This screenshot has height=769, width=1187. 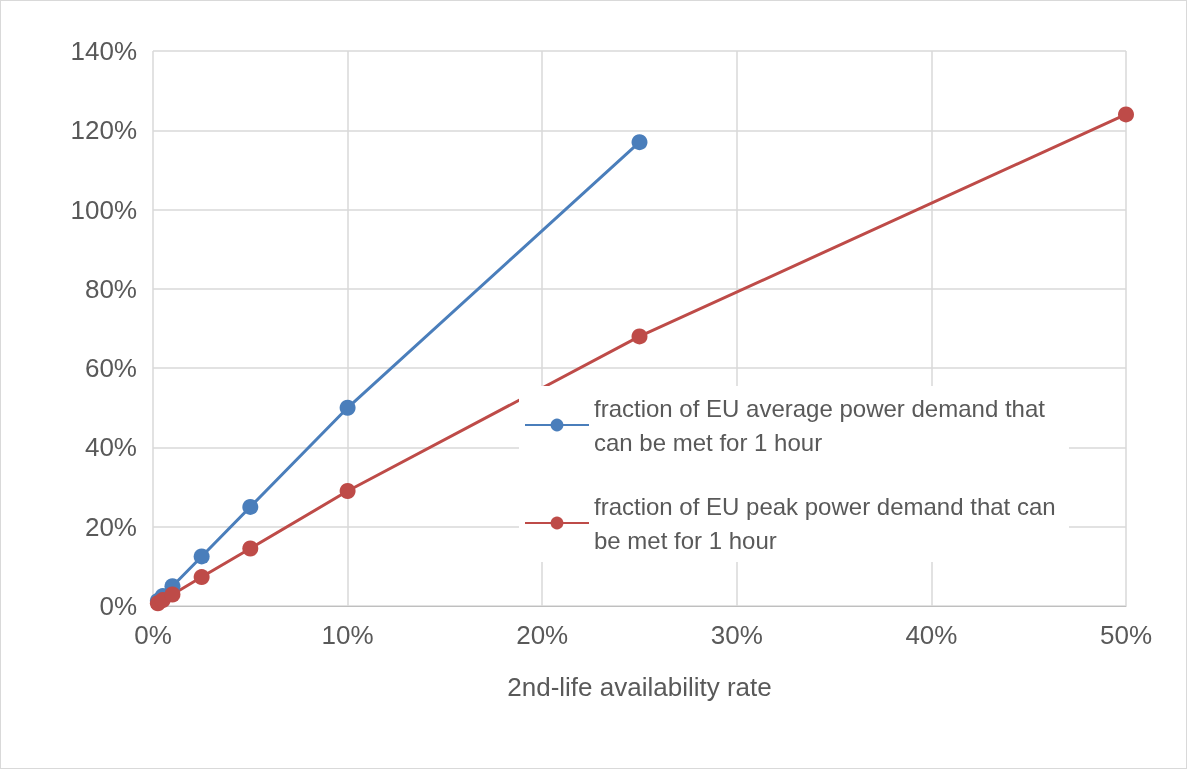 I want to click on x-axis-title: 2nd-life availability rate, so click(x=639, y=687).